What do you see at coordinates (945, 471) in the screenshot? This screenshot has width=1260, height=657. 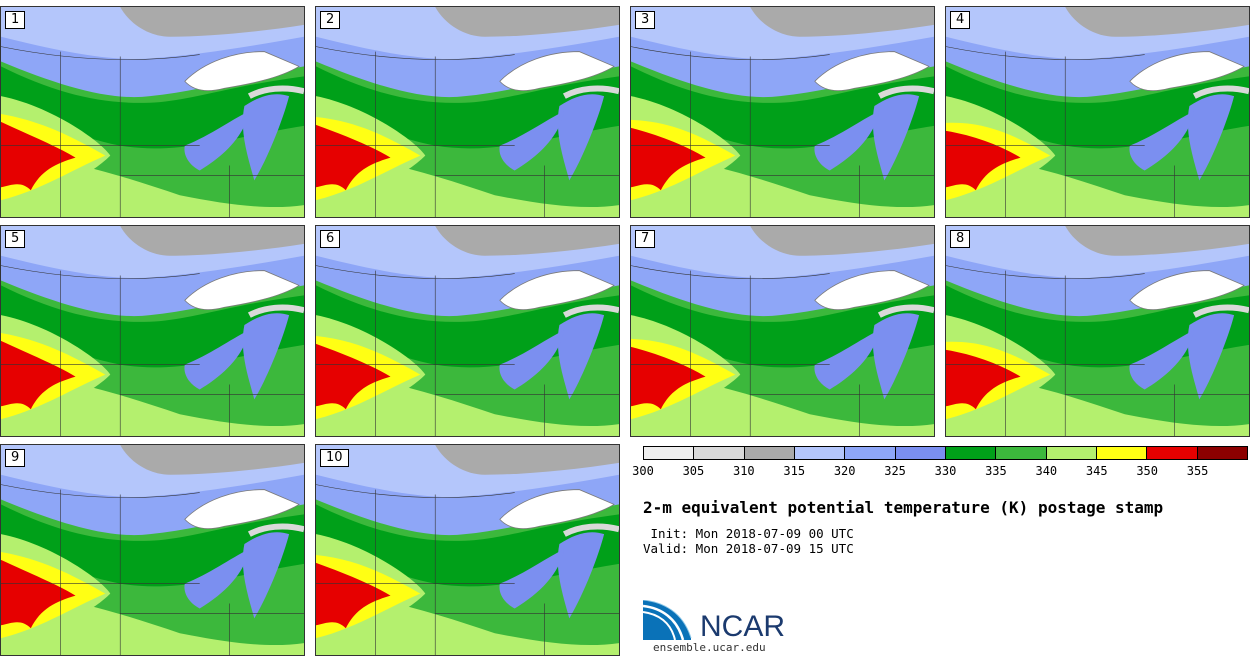 I see `colorbar-tick-label: 330` at bounding box center [945, 471].